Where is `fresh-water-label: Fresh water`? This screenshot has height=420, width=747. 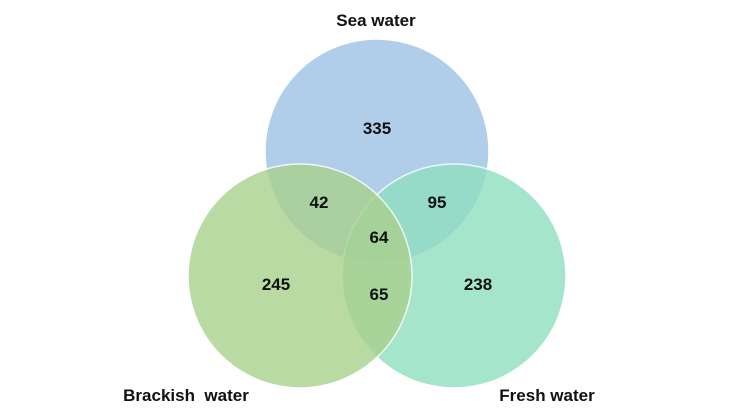 fresh-water-label: Fresh water is located at coordinates (547, 395).